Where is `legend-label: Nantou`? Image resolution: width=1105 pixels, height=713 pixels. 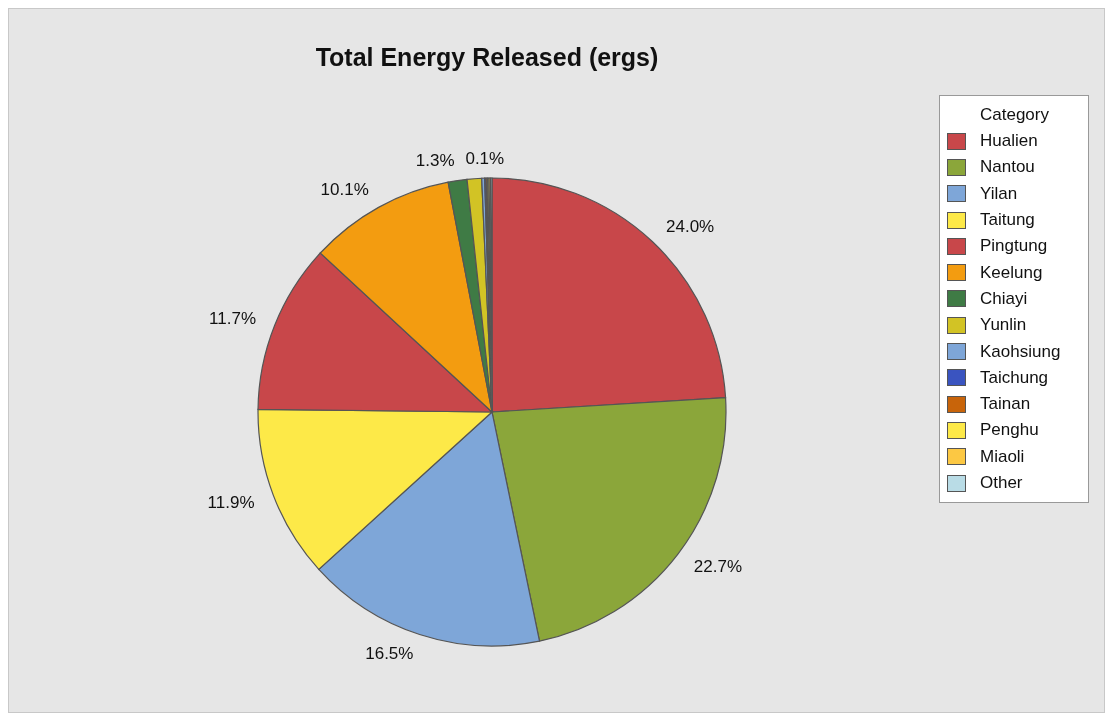
legend-label: Nantou is located at coordinates (1007, 167).